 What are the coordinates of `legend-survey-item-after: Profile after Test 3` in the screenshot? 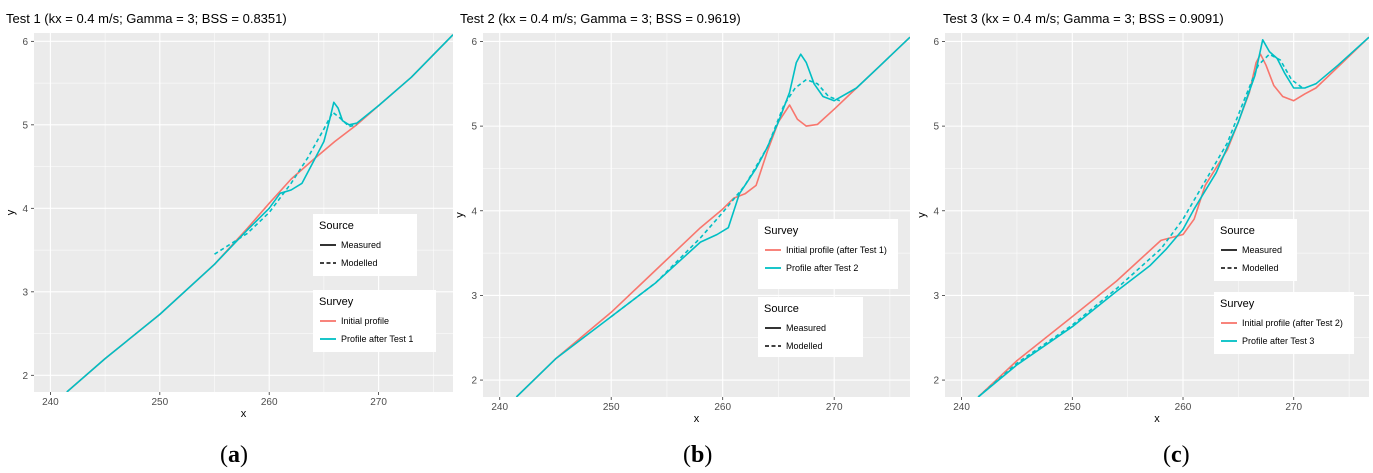 It's located at (1278, 341).